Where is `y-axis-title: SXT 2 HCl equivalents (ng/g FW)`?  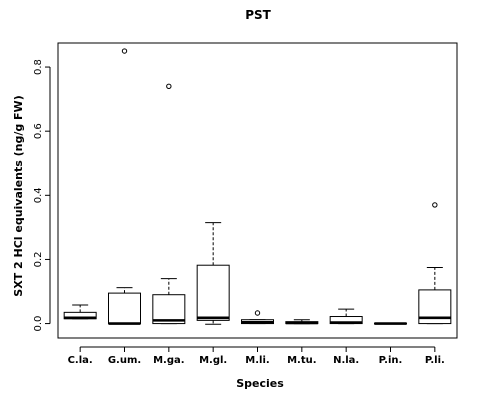
y-axis-title: SXT 2 HCl equivalents (ng/g FW) is located at coordinates (18, 195).